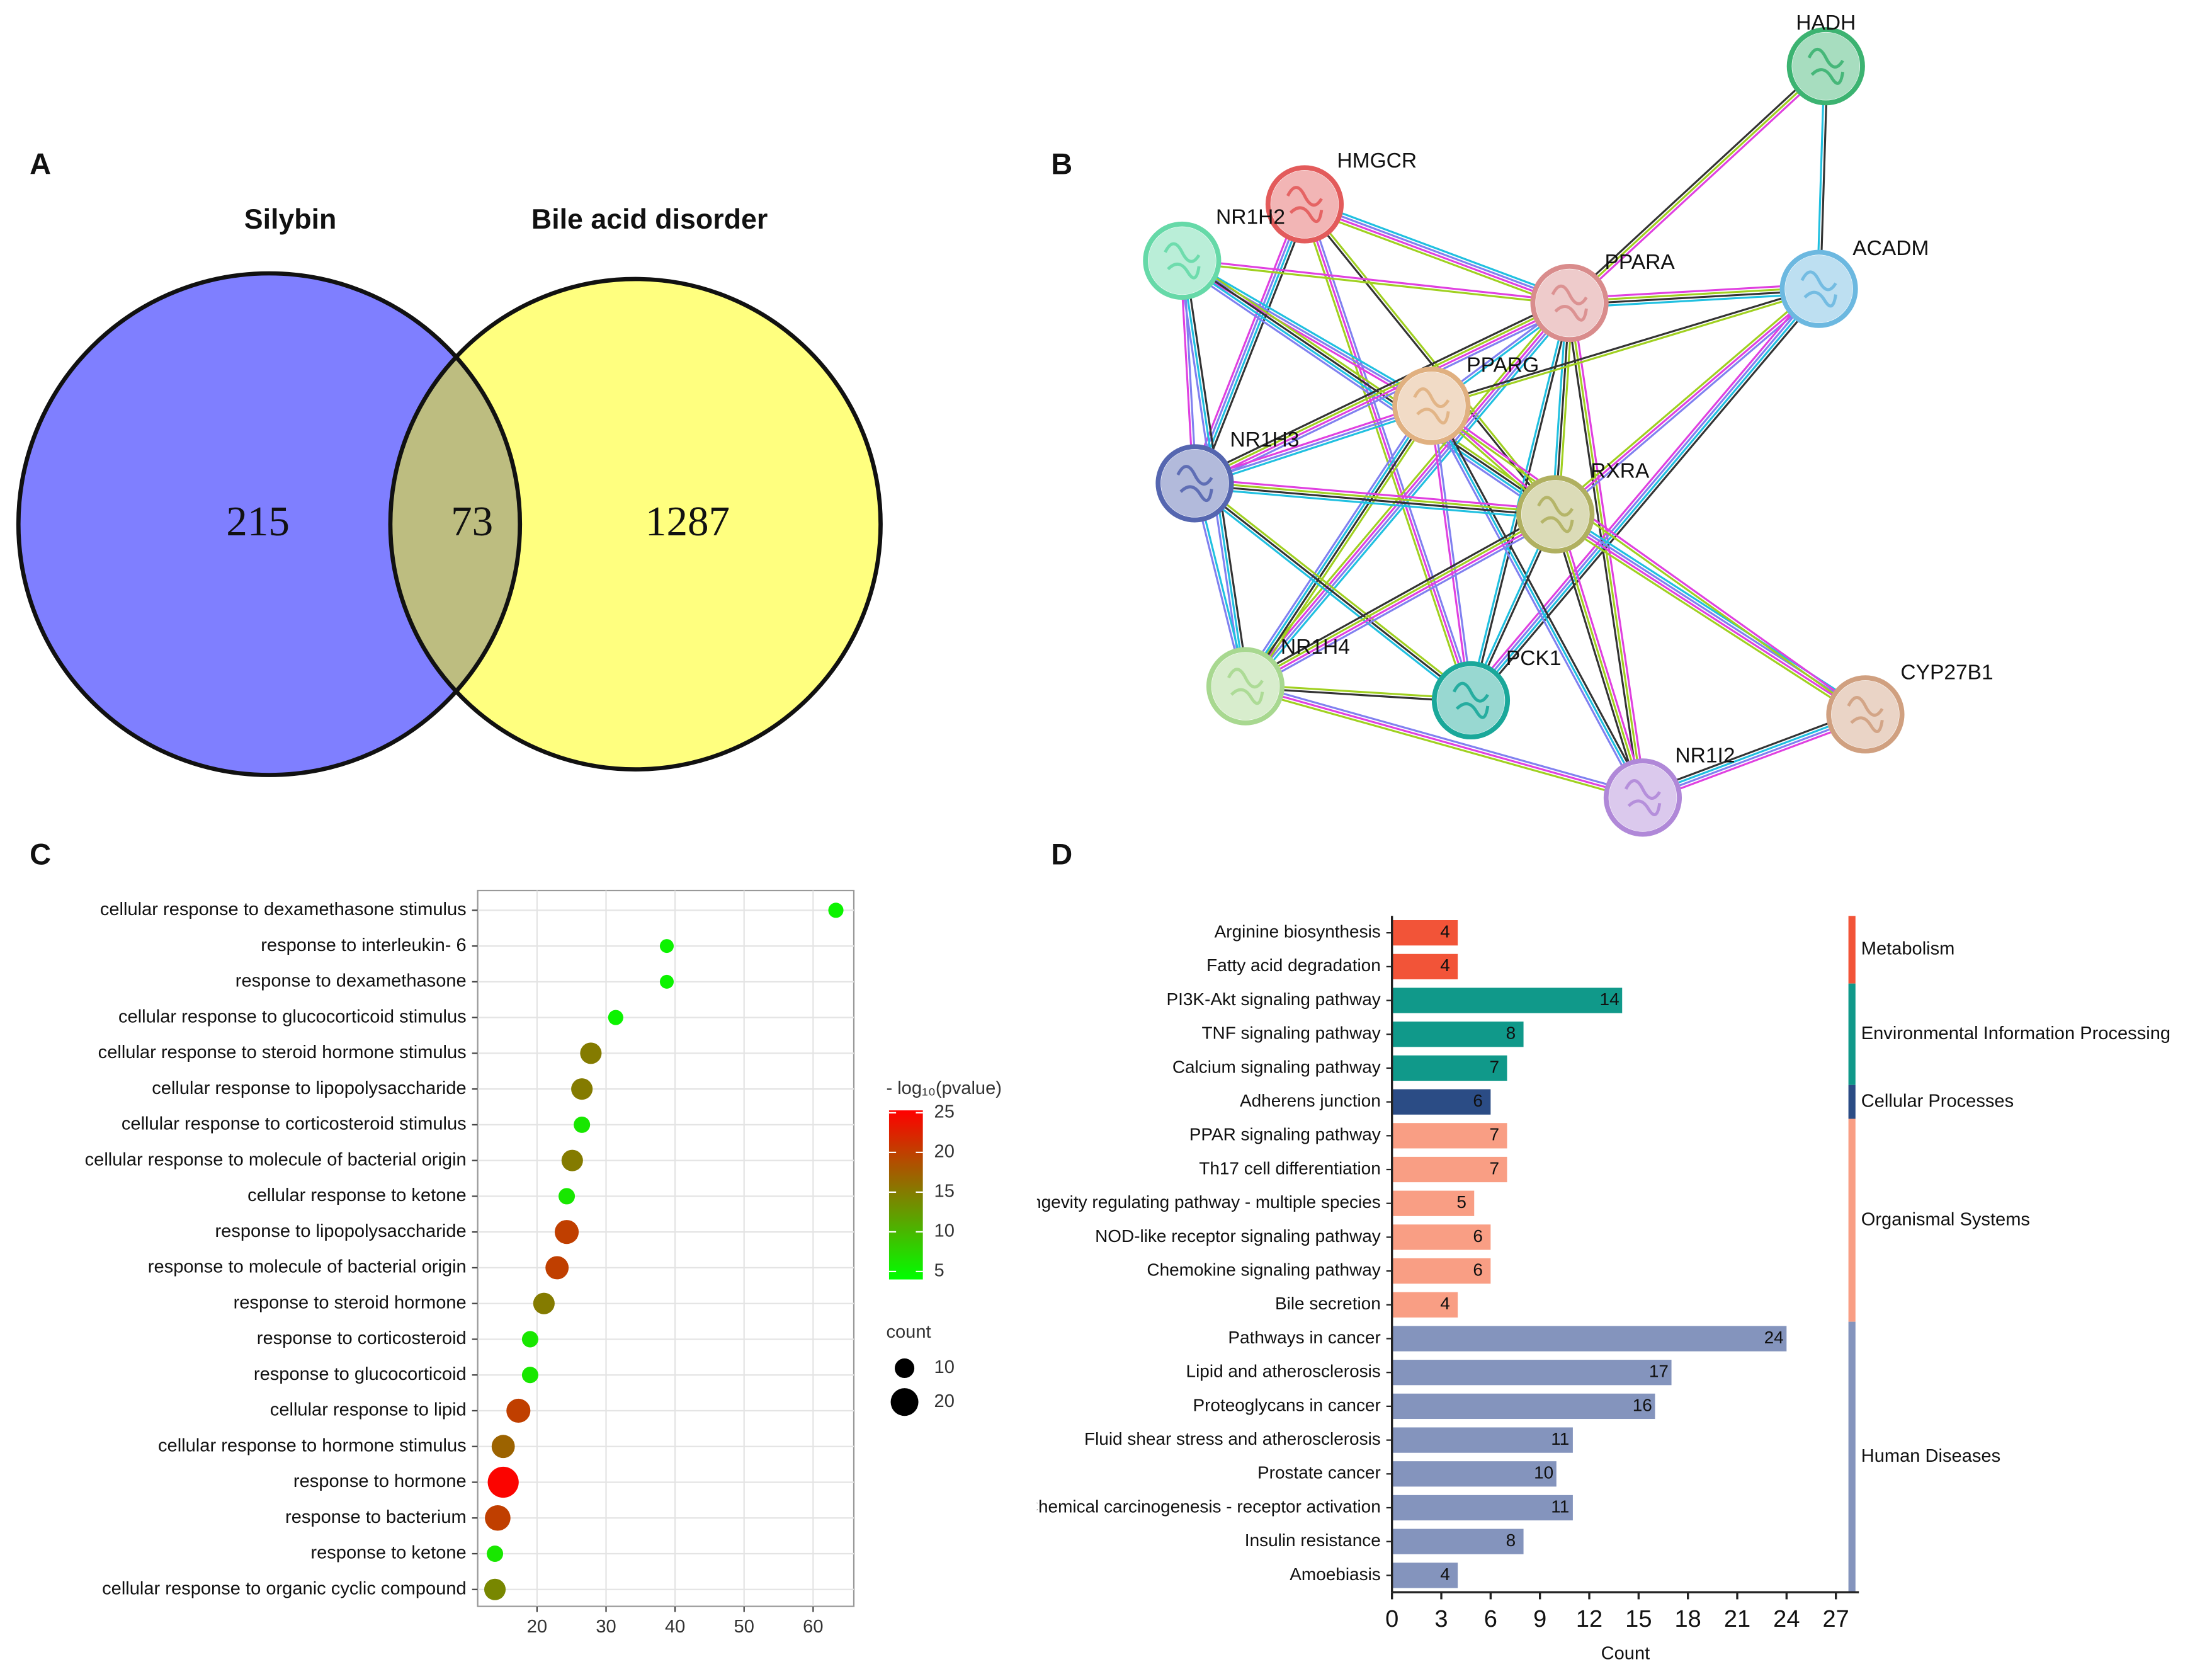 The width and height of the screenshot is (2212, 1674). I want to click on y-tick-label: response to corticosteroid, so click(362, 1338).